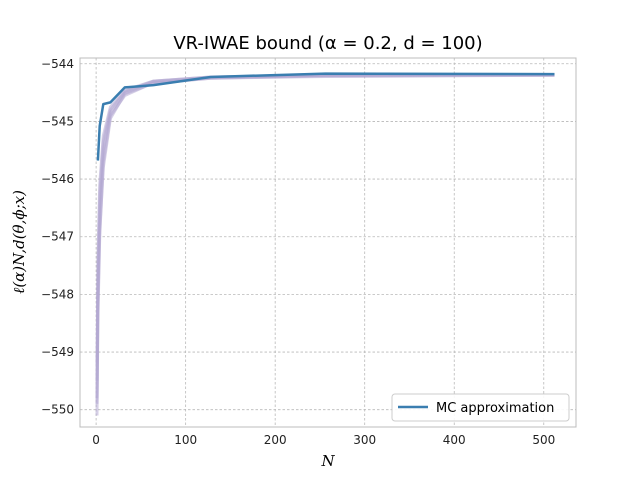 The height and width of the screenshot is (480, 640). What do you see at coordinates (185, 440) in the screenshot?
I see `x-tick-label: 100` at bounding box center [185, 440].